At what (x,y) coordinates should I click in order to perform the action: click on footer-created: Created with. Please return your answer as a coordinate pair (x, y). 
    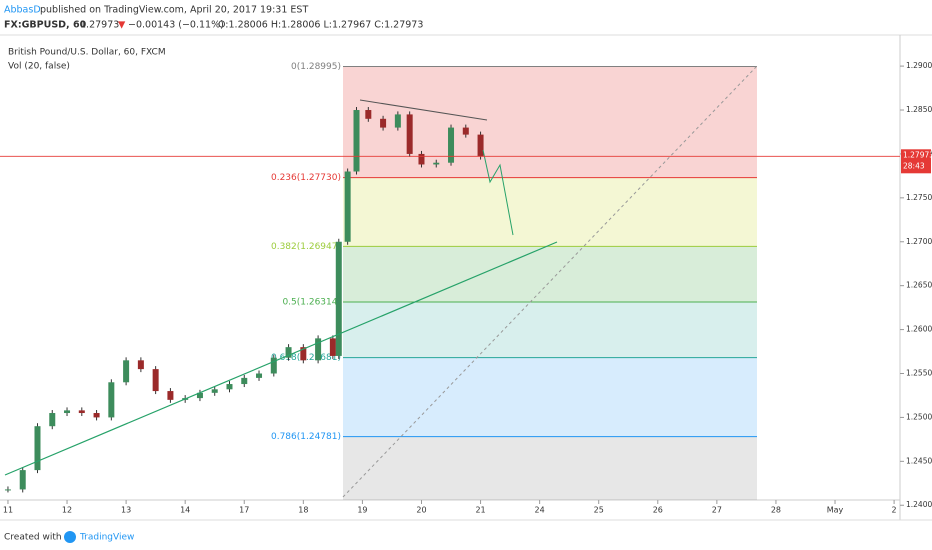
    Looking at the image, I should click on (33, 538).